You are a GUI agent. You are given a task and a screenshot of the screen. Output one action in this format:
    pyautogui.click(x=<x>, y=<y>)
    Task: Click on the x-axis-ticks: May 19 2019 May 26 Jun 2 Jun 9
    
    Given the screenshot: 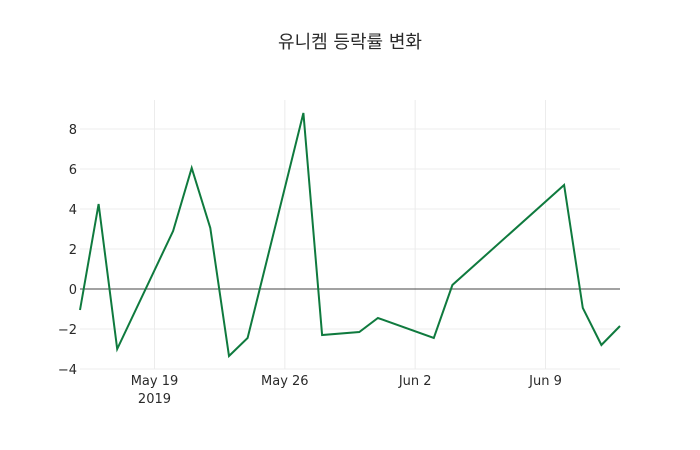 What is the action you would take?
    pyautogui.click(x=346, y=390)
    